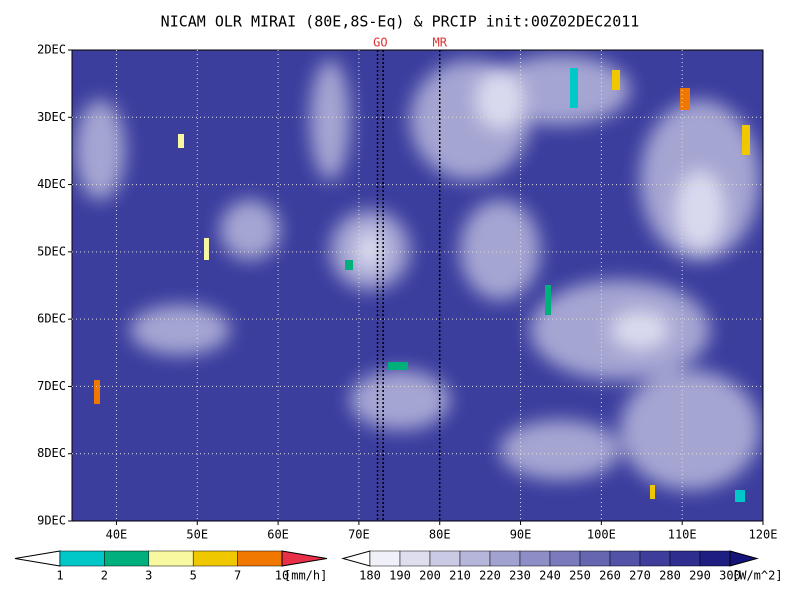 The height and width of the screenshot is (600, 800). Describe the element at coordinates (51, 386) in the screenshot. I see `y-tick-label: 7DEC` at that location.